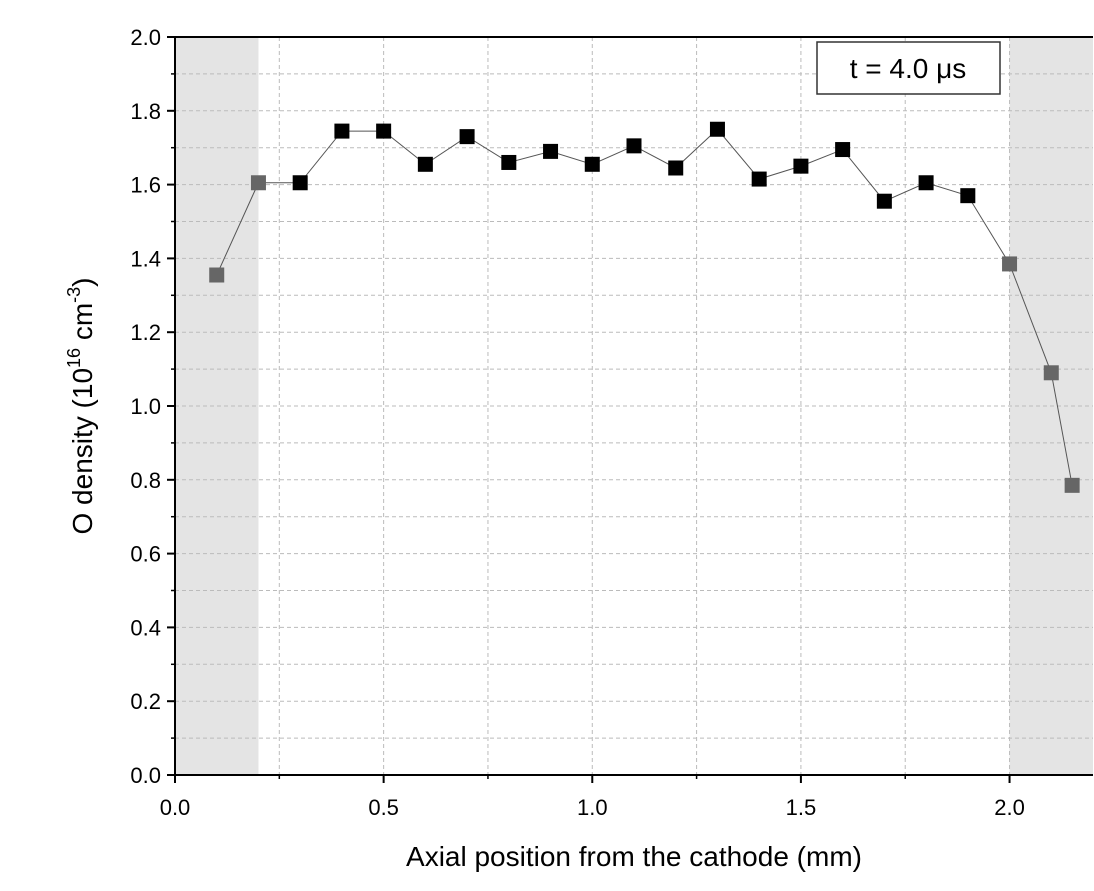 This screenshot has width=1094, height=891. Describe the element at coordinates (145, 185) in the screenshot. I see `y-tick-label: 1.6` at that location.